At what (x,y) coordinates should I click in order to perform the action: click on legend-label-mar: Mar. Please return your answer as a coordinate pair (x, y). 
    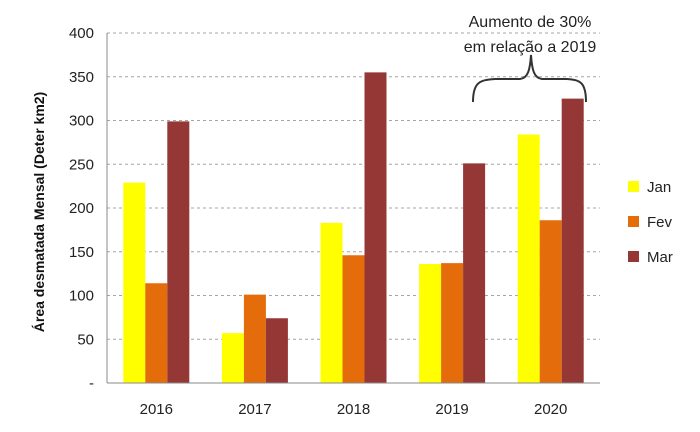
    Looking at the image, I should click on (660, 257).